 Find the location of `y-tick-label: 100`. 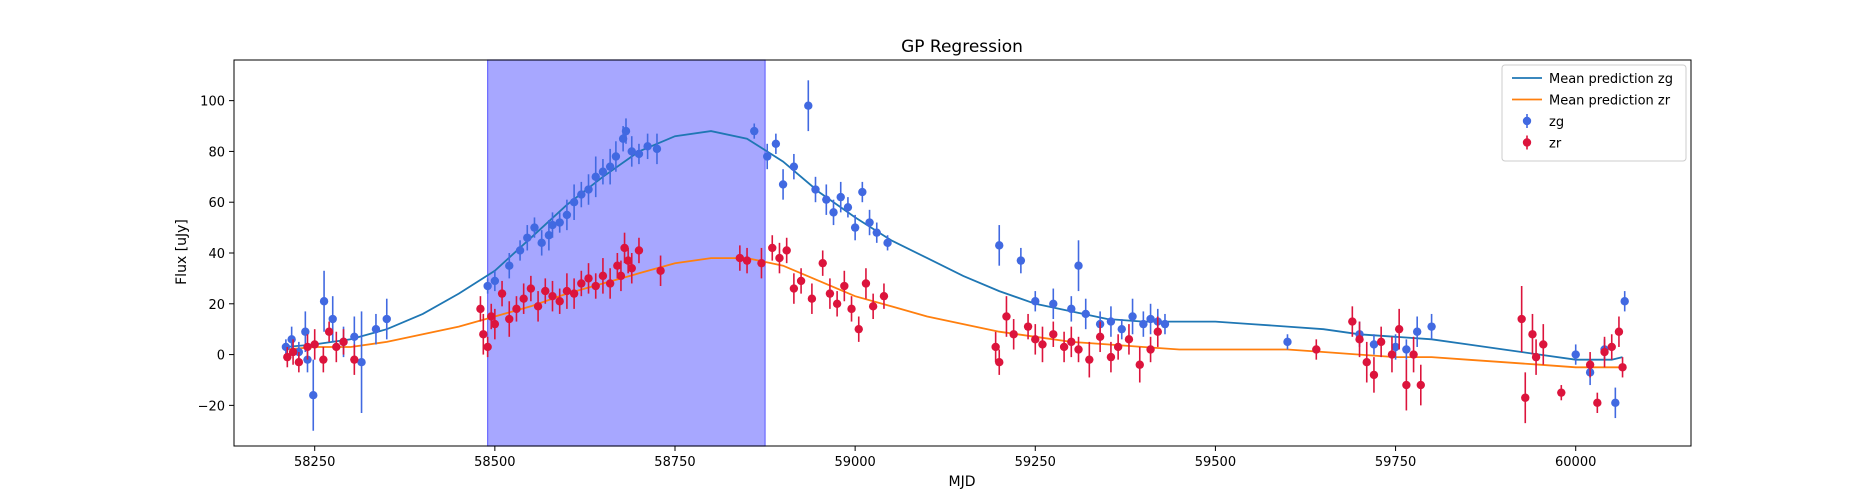

y-tick-label: 100 is located at coordinates (212, 102).